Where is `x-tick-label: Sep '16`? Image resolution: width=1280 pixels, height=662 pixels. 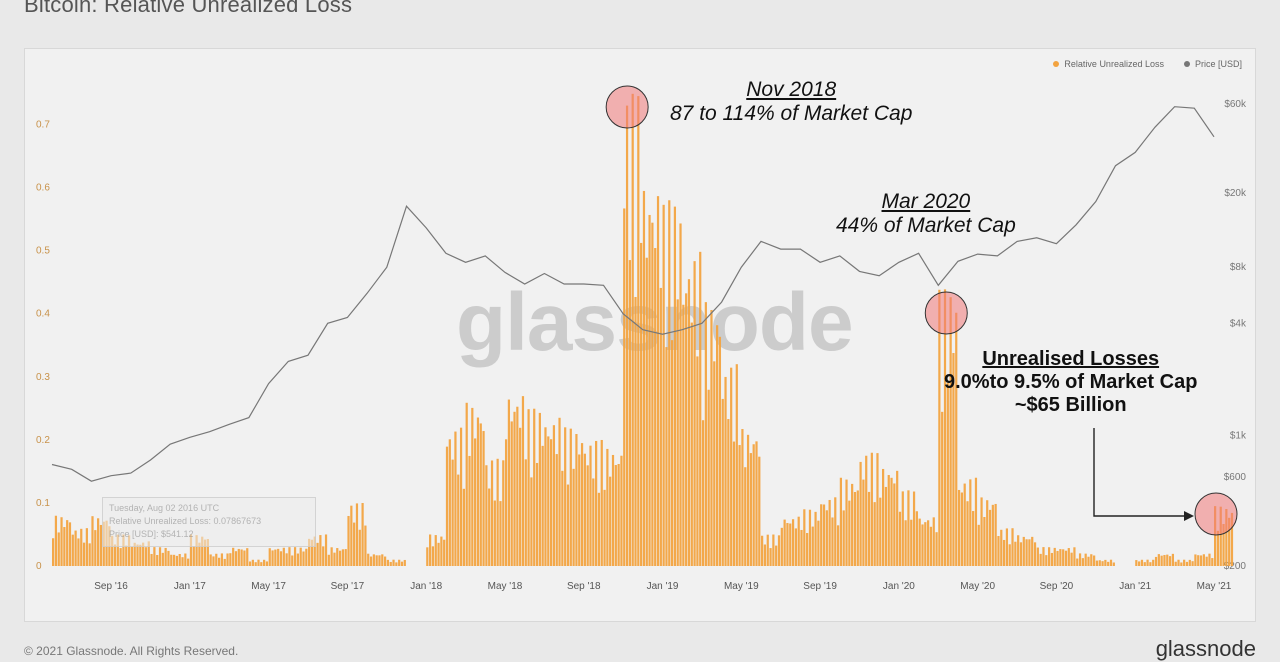 x-tick-label: Sep '16 is located at coordinates (111, 586).